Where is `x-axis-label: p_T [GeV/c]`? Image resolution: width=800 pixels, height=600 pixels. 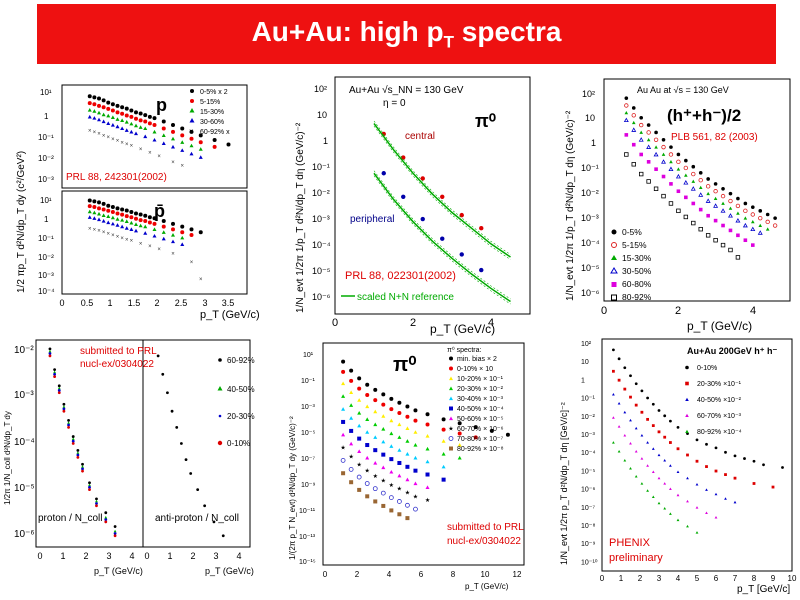
x-axis-label: p_T [GeV/c] is located at coordinates (763, 589).